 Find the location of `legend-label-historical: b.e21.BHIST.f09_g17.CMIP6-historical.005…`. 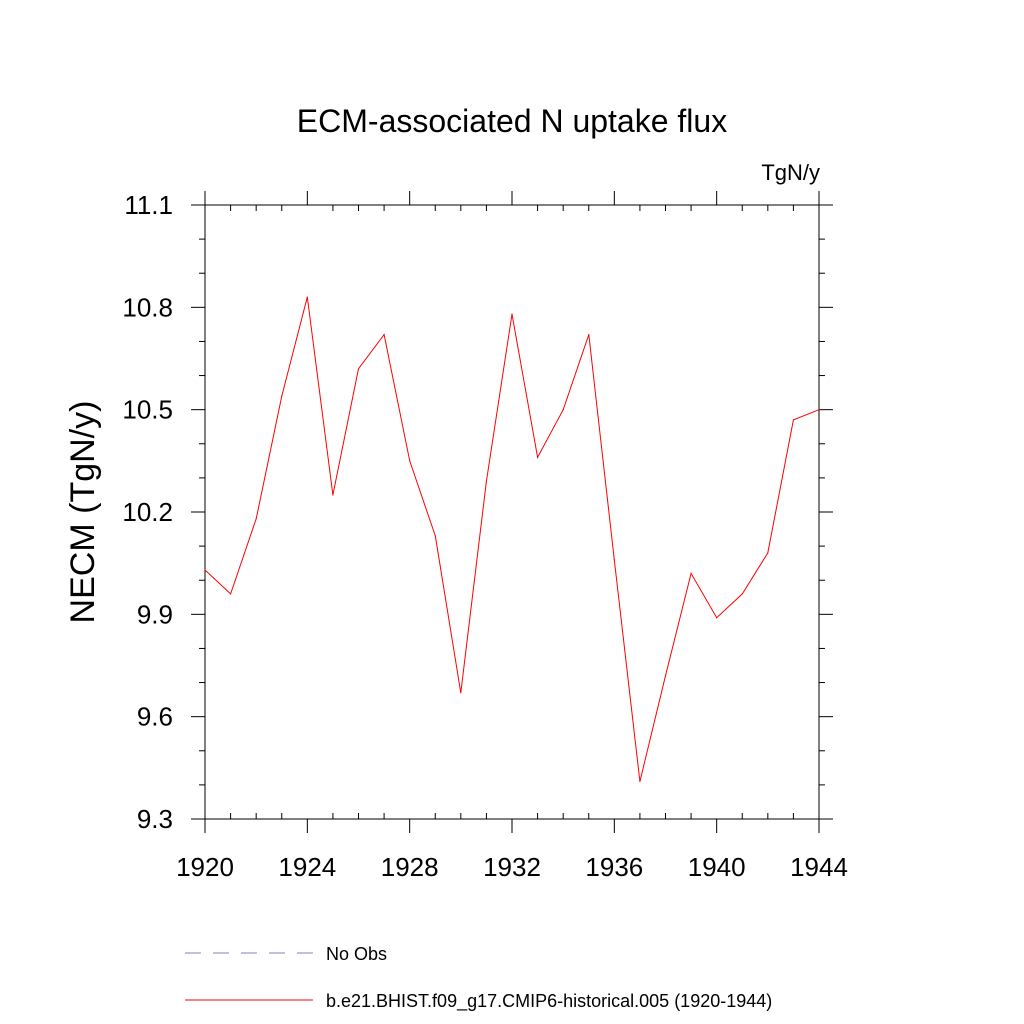

legend-label-historical: b.e21.BHIST.f09_g17.CMIP6-historical.005… is located at coordinates (549, 1001).